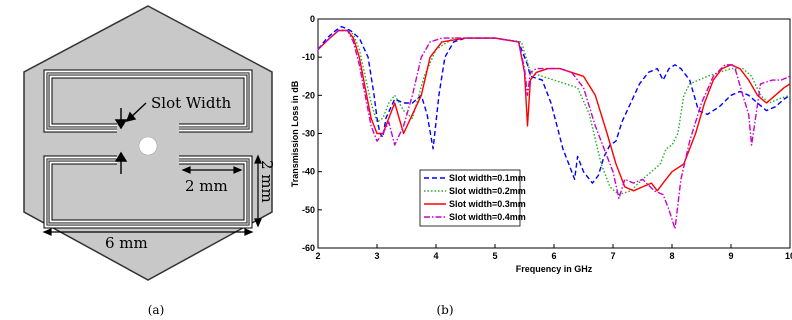  What do you see at coordinates (295, 133) in the screenshot?
I see `y-axis-label: Transmission Loss in dB` at bounding box center [295, 133].